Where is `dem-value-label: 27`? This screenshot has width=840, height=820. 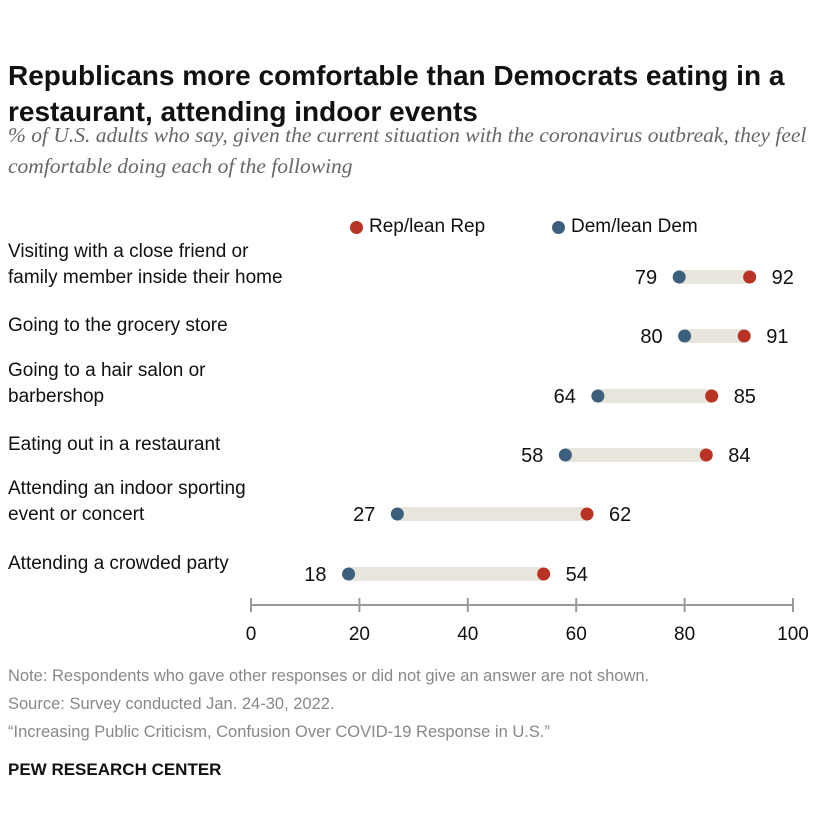 dem-value-label: 27 is located at coordinates (364, 515).